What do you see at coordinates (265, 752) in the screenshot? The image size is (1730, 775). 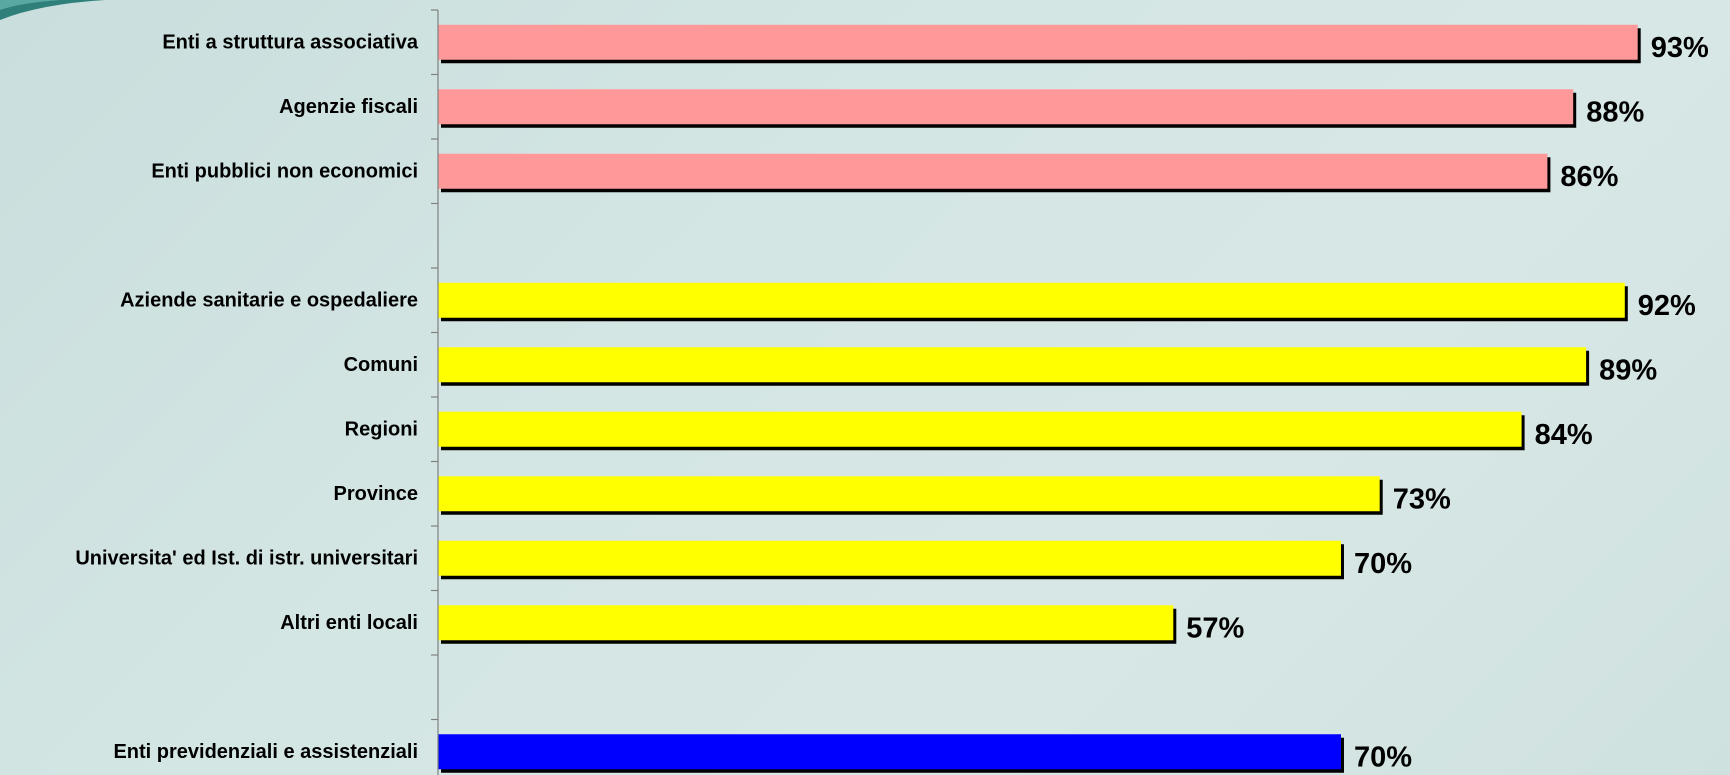 I see `category-label-9: Enti previdenziali e assistenziali` at bounding box center [265, 752].